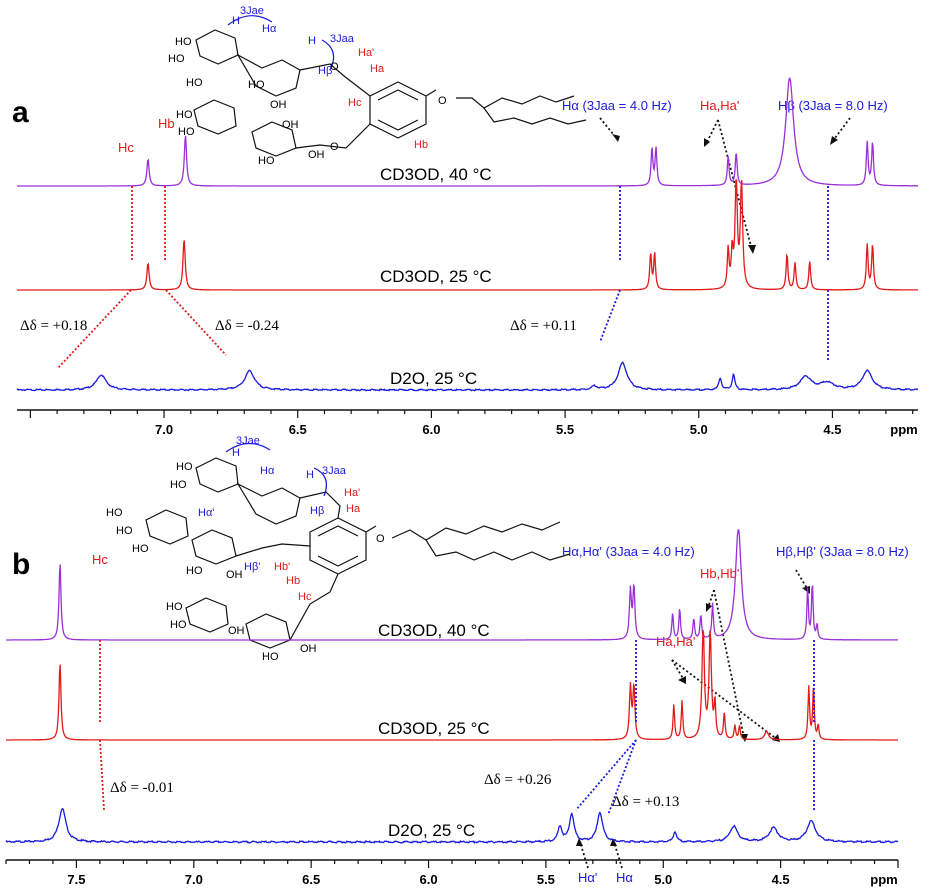  What do you see at coordinates (20, 112) in the screenshot?
I see `panel-a-label: a` at bounding box center [20, 112].